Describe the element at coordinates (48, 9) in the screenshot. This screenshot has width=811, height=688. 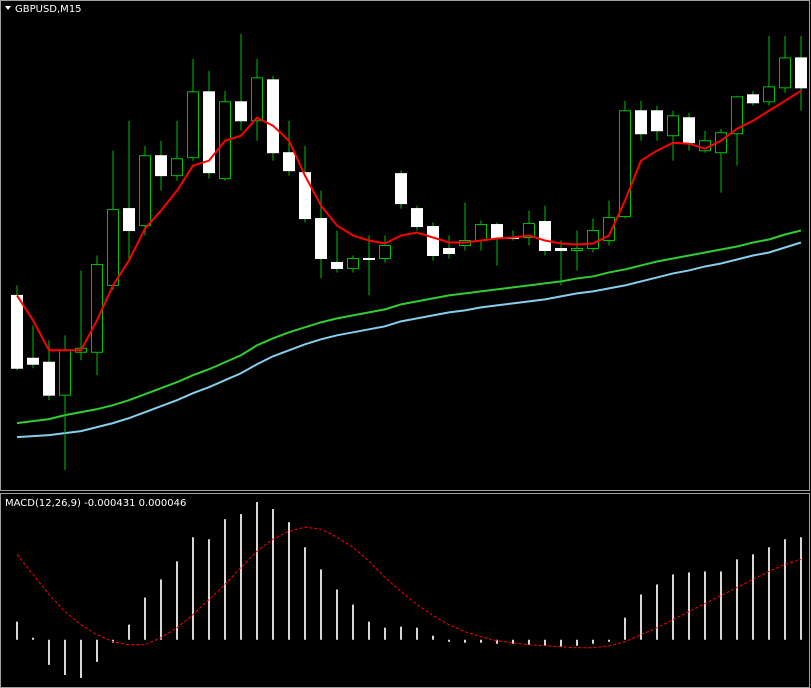
I see `chart-title: GBPUSD,M15` at that location.